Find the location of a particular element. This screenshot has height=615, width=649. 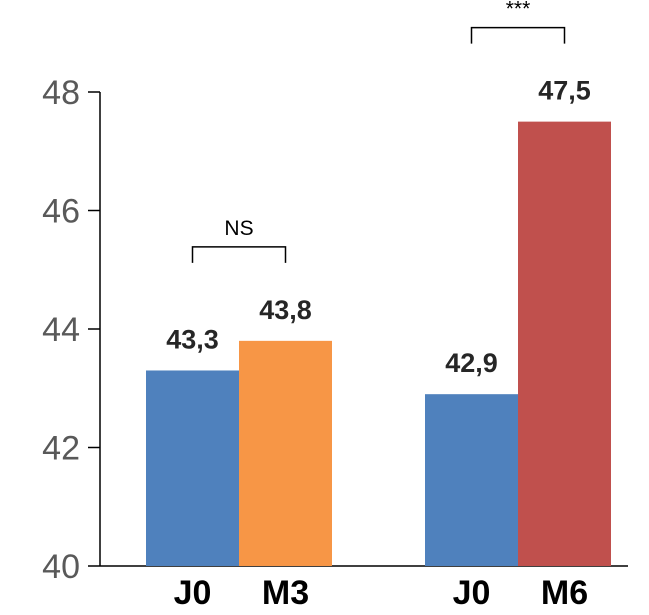

y-tick-label: 48 is located at coordinates (61, 93).